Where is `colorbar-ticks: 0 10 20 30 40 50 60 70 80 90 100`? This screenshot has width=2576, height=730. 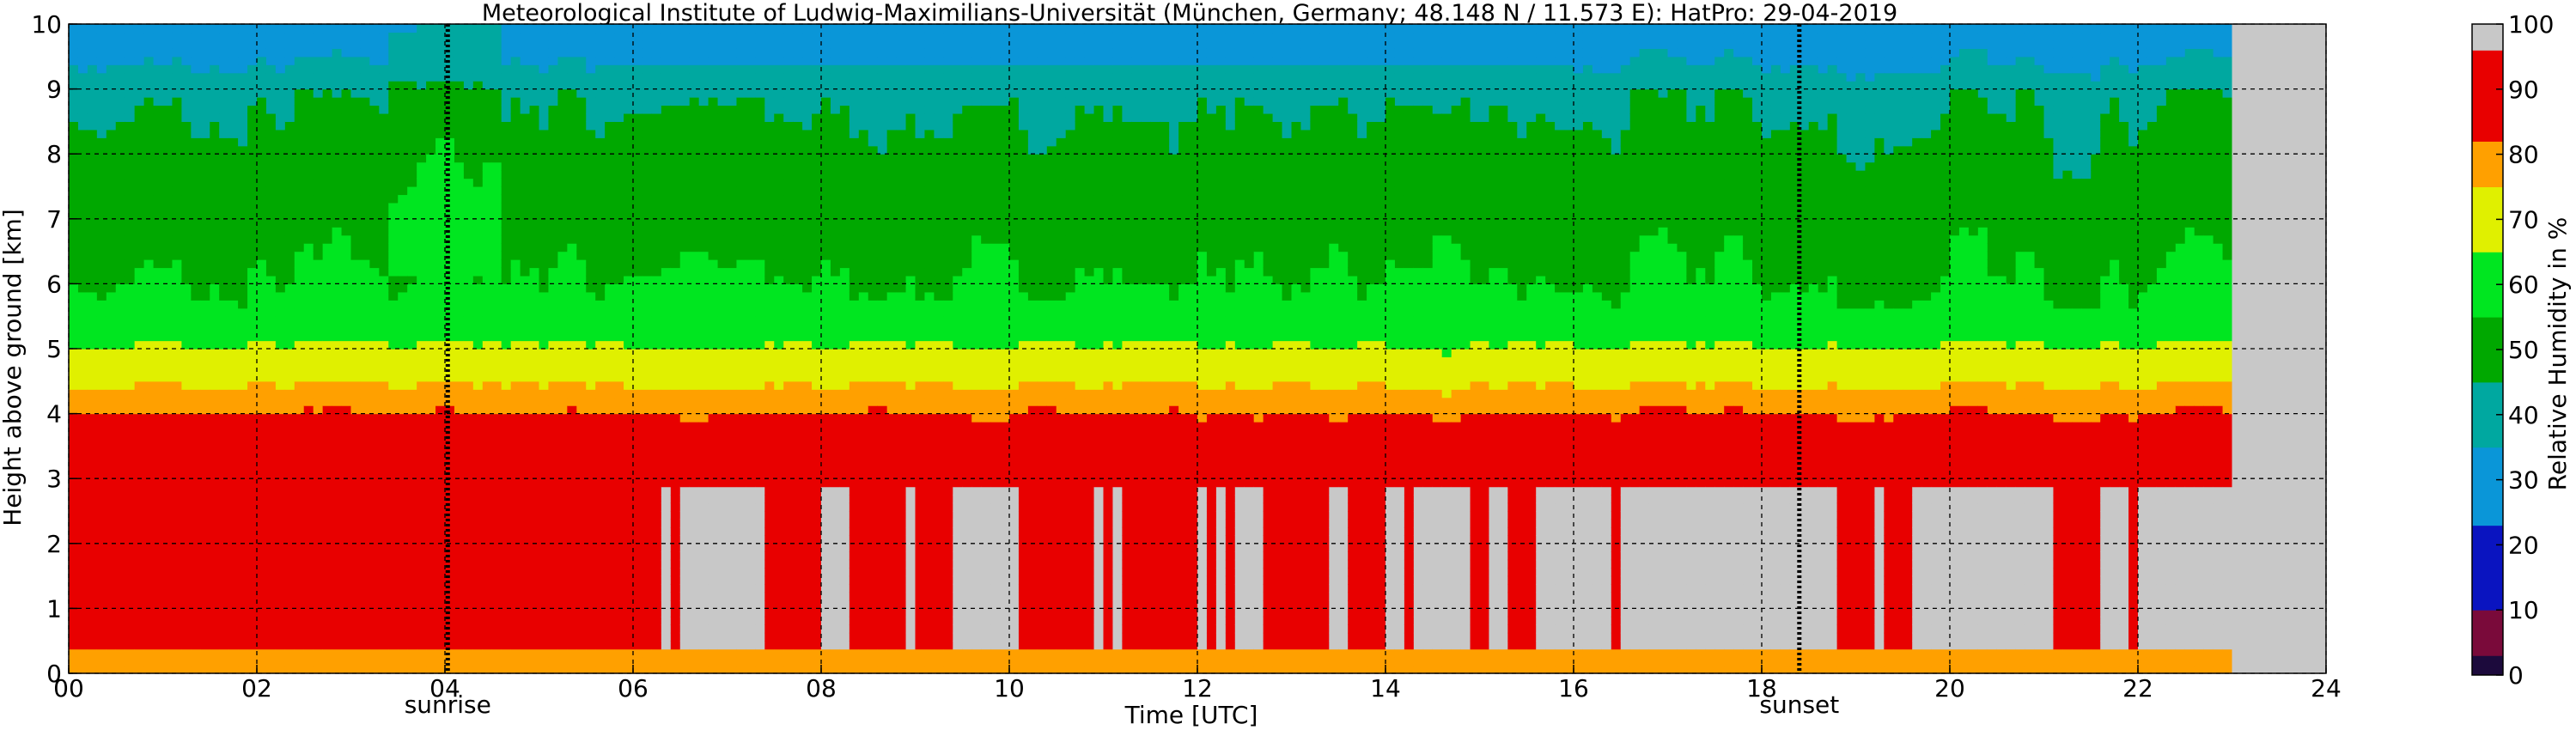
colorbar-ticks: 0 10 20 30 40 50 60 70 80 90 100 is located at coordinates (2525, 350).